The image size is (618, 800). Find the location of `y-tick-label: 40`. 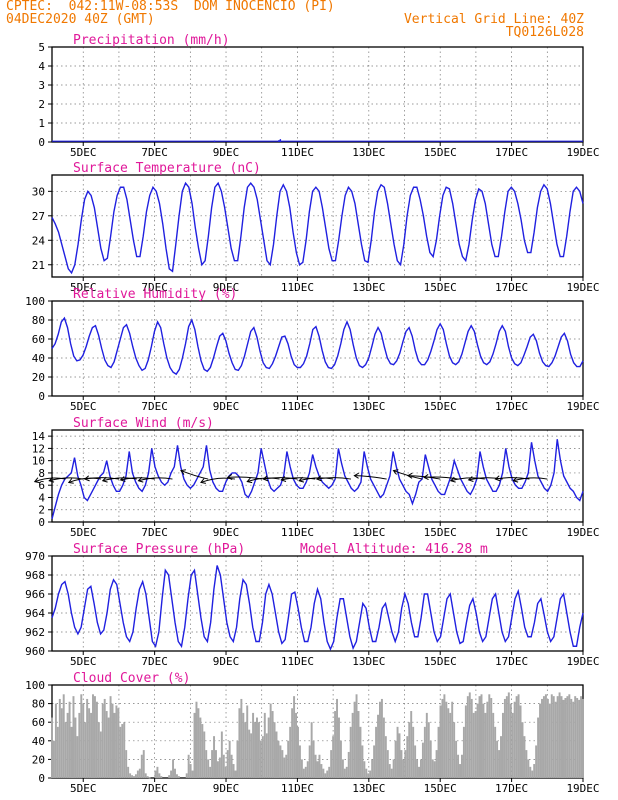

y-tick-label: 40 is located at coordinates (38, 358).